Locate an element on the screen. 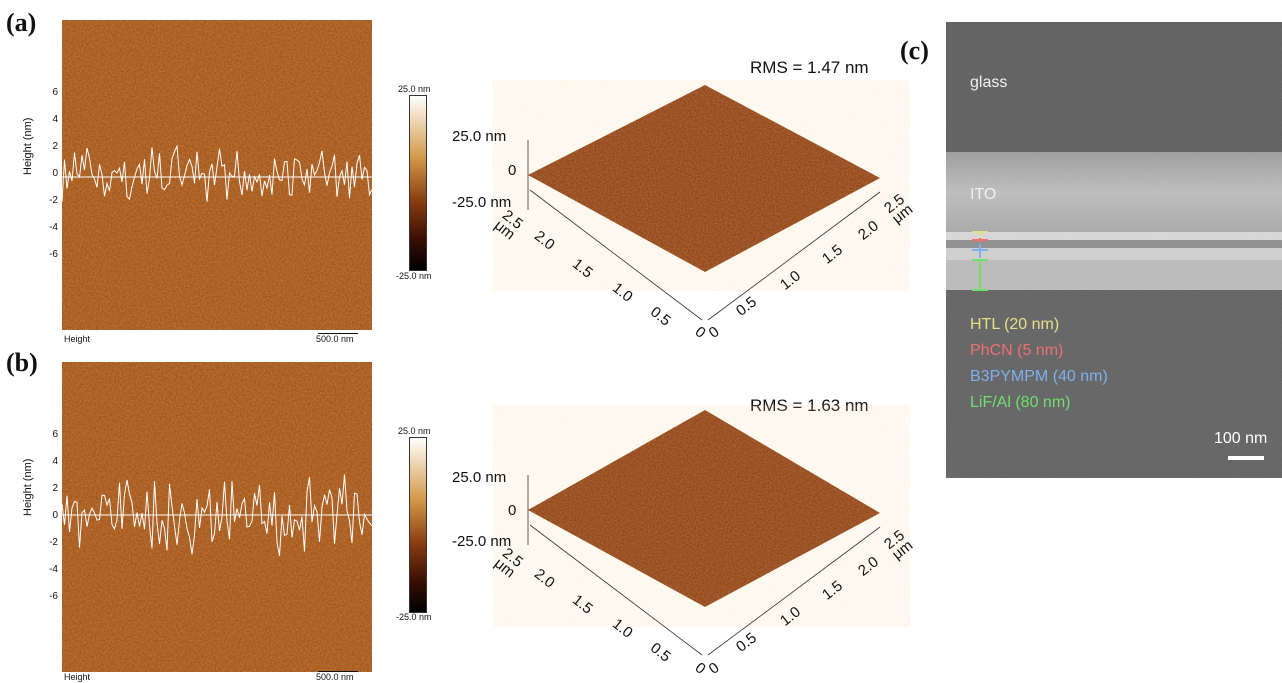 The image size is (1282, 683). layer-markers is located at coordinates (980, 261).